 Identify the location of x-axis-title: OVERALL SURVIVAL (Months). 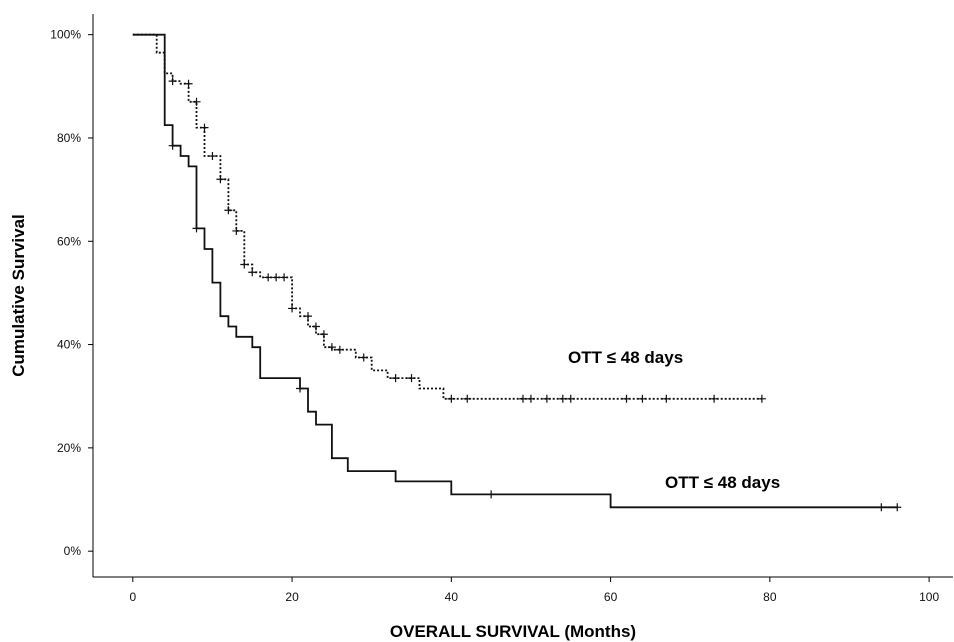
(513, 631).